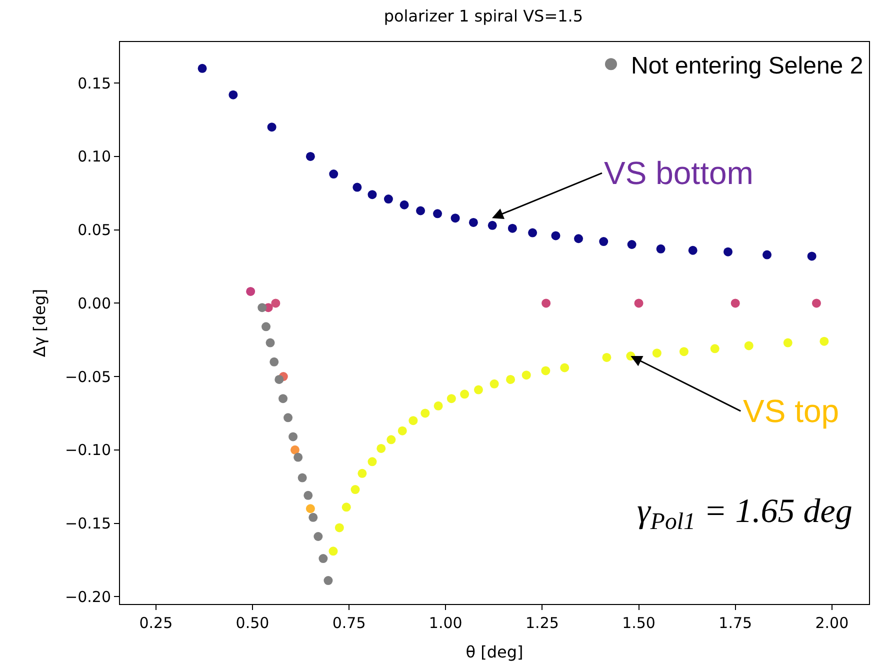 The width and height of the screenshot is (879, 671). I want to click on x-tick-label: 0.50, so click(253, 623).